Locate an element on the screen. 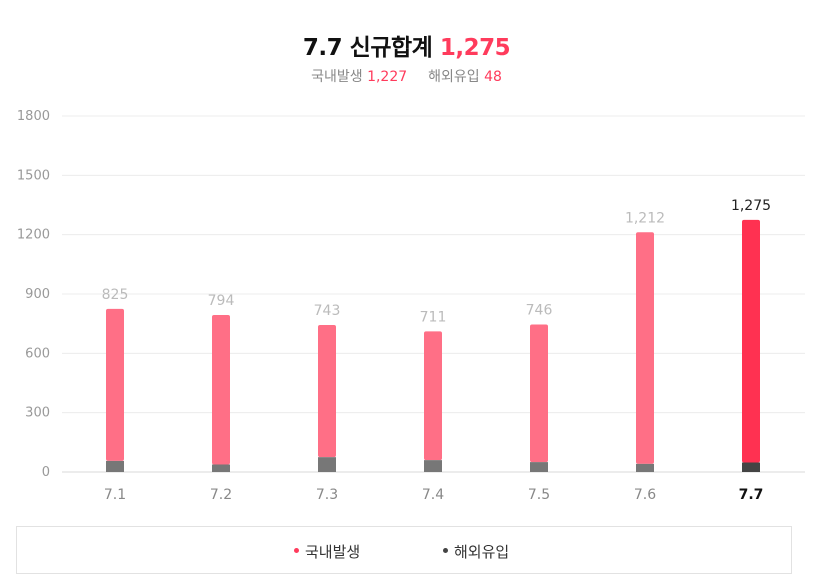 Image resolution: width=813 pixels, height=583 pixels. x-tick-label: 7.7 is located at coordinates (751, 495).